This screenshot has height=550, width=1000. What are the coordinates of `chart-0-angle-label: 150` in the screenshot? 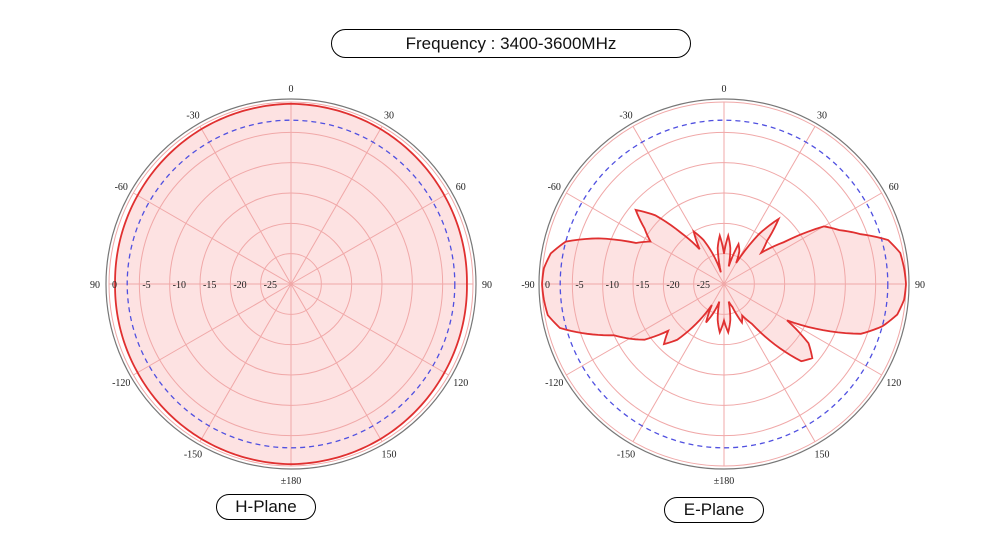 It's located at (389, 455).